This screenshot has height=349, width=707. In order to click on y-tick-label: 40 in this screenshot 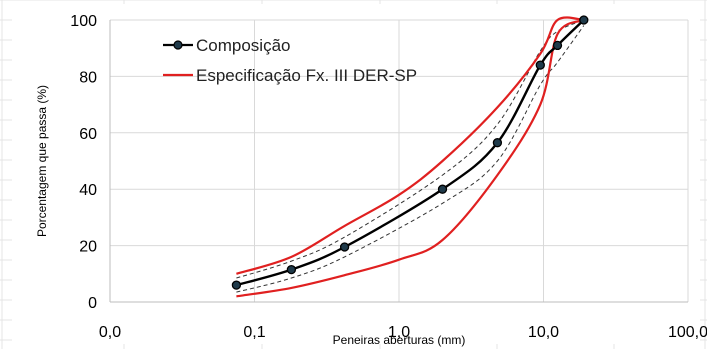, I will do `click(88, 190)`.